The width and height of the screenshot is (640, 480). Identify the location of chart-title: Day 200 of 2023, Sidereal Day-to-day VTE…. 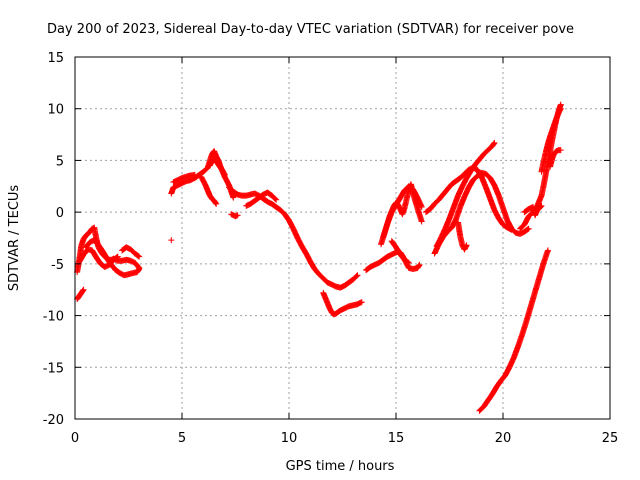
(310, 29).